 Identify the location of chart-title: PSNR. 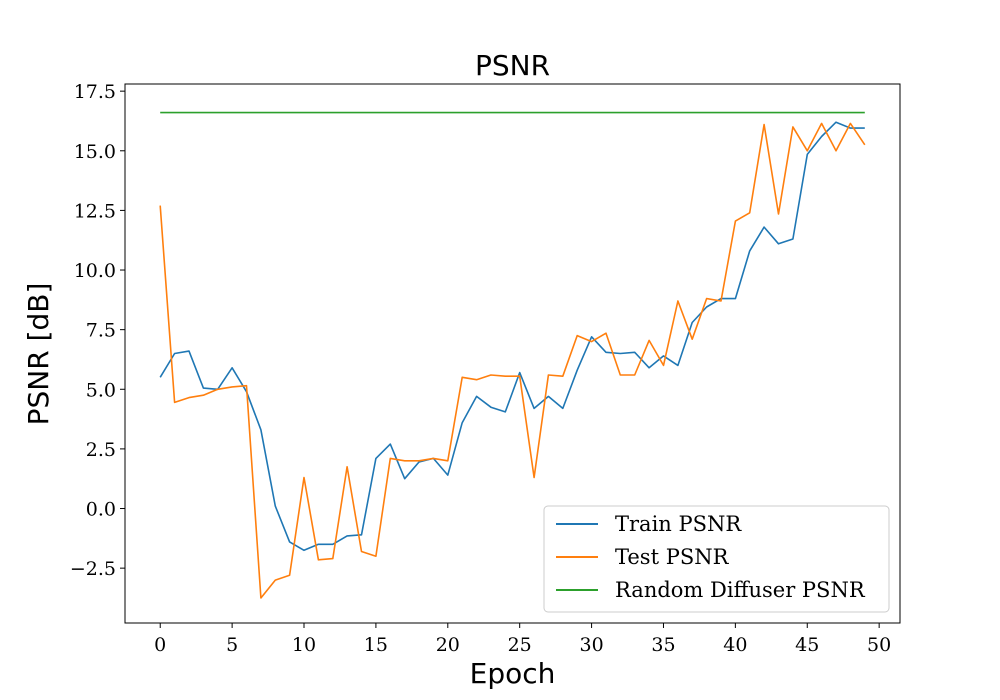
(512, 65).